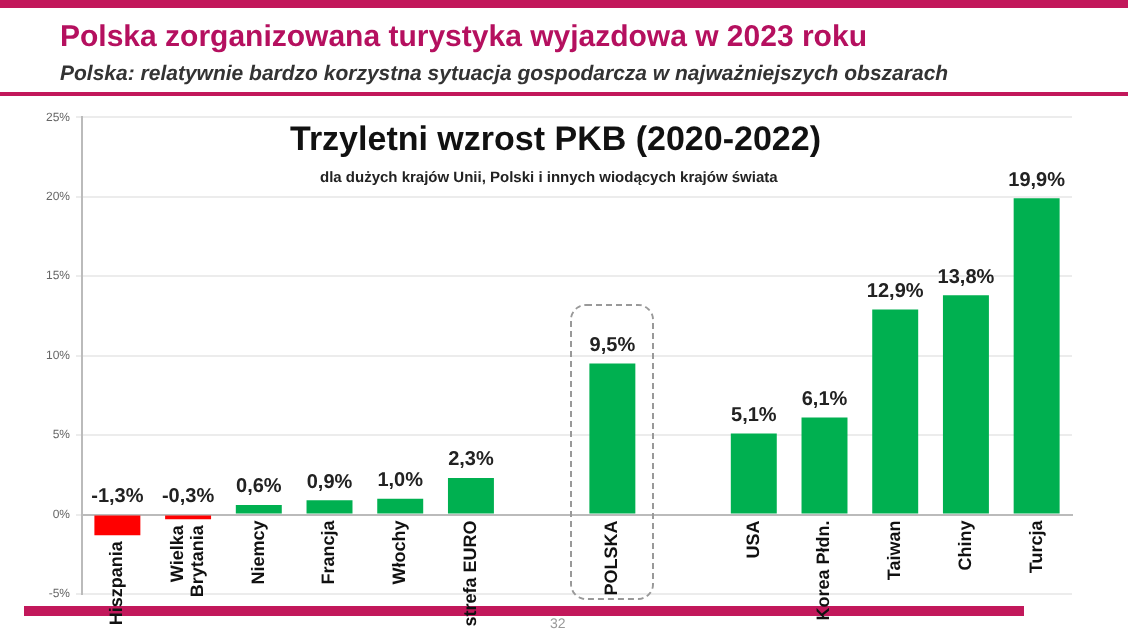 The width and height of the screenshot is (1128, 642). Describe the element at coordinates (471, 460) in the screenshot. I see `data-label: 2,3%` at that location.